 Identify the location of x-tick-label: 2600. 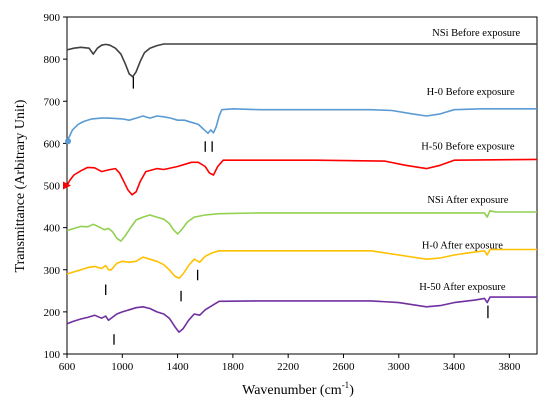
(343, 367).